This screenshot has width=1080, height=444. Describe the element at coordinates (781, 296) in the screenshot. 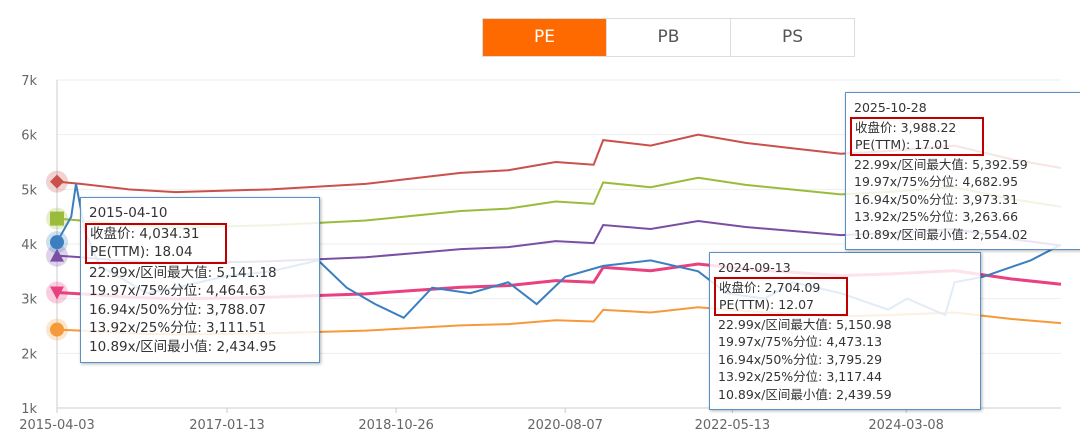

I see `tooltip-highlight: 收盘价: 2,704.09 PE(TTM): 12.07` at that location.